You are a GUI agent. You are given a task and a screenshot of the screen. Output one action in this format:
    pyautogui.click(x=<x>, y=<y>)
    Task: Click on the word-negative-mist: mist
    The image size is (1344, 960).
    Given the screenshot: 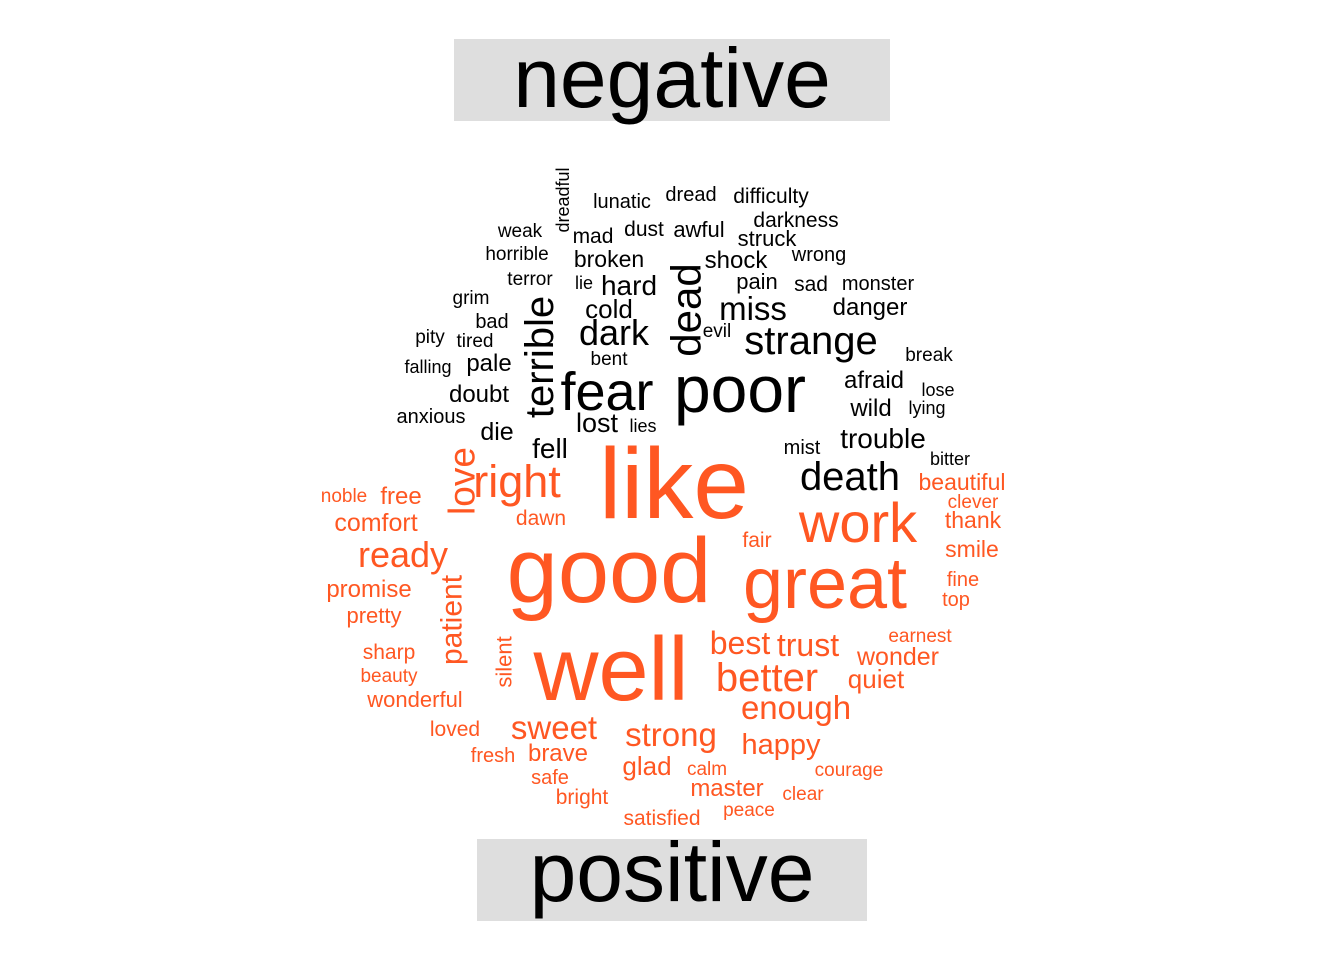 What is the action you would take?
    pyautogui.click(x=802, y=448)
    